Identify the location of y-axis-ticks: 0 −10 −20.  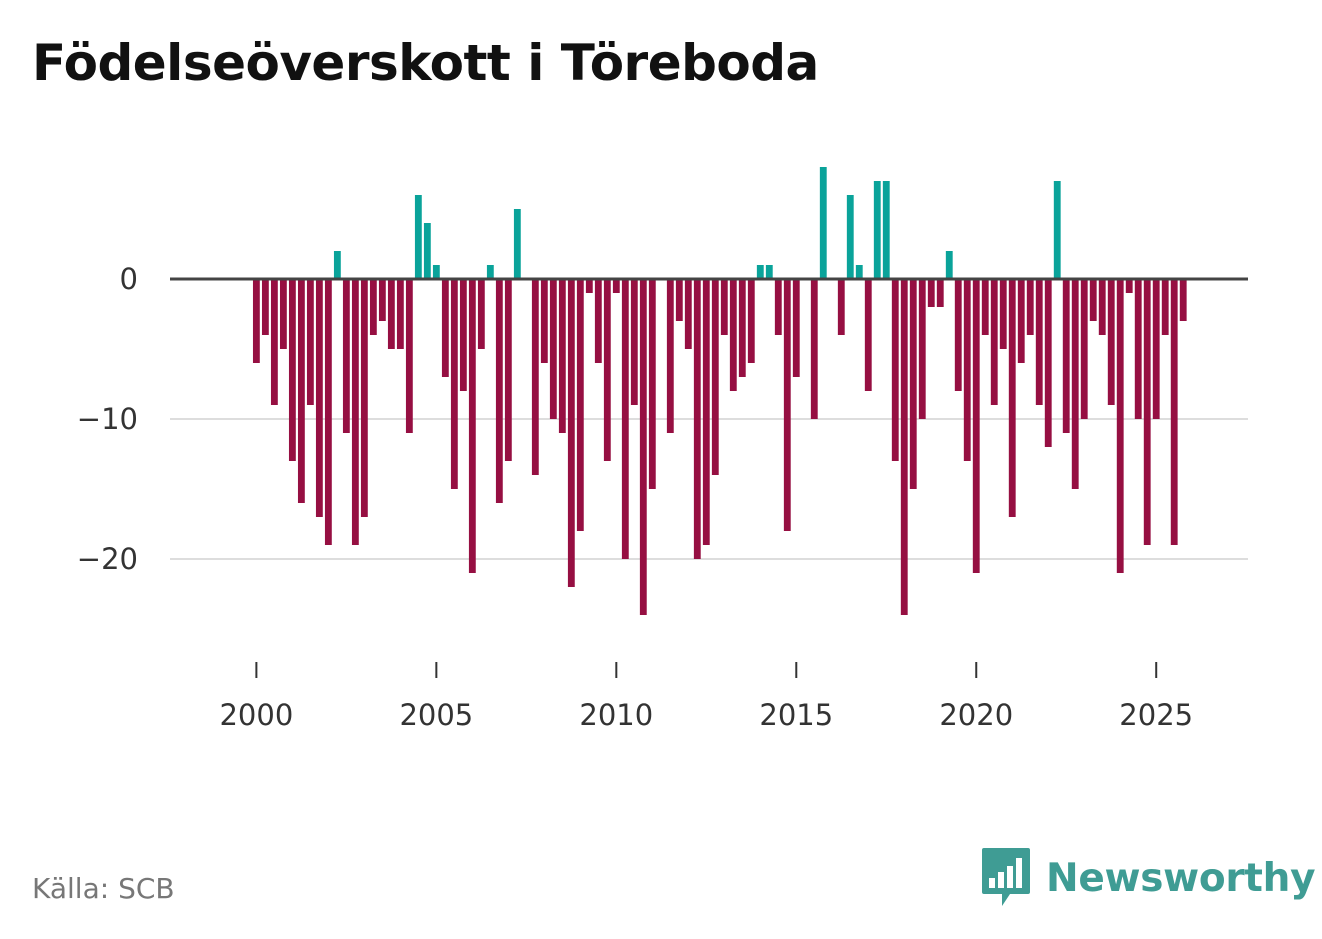
(107, 419).